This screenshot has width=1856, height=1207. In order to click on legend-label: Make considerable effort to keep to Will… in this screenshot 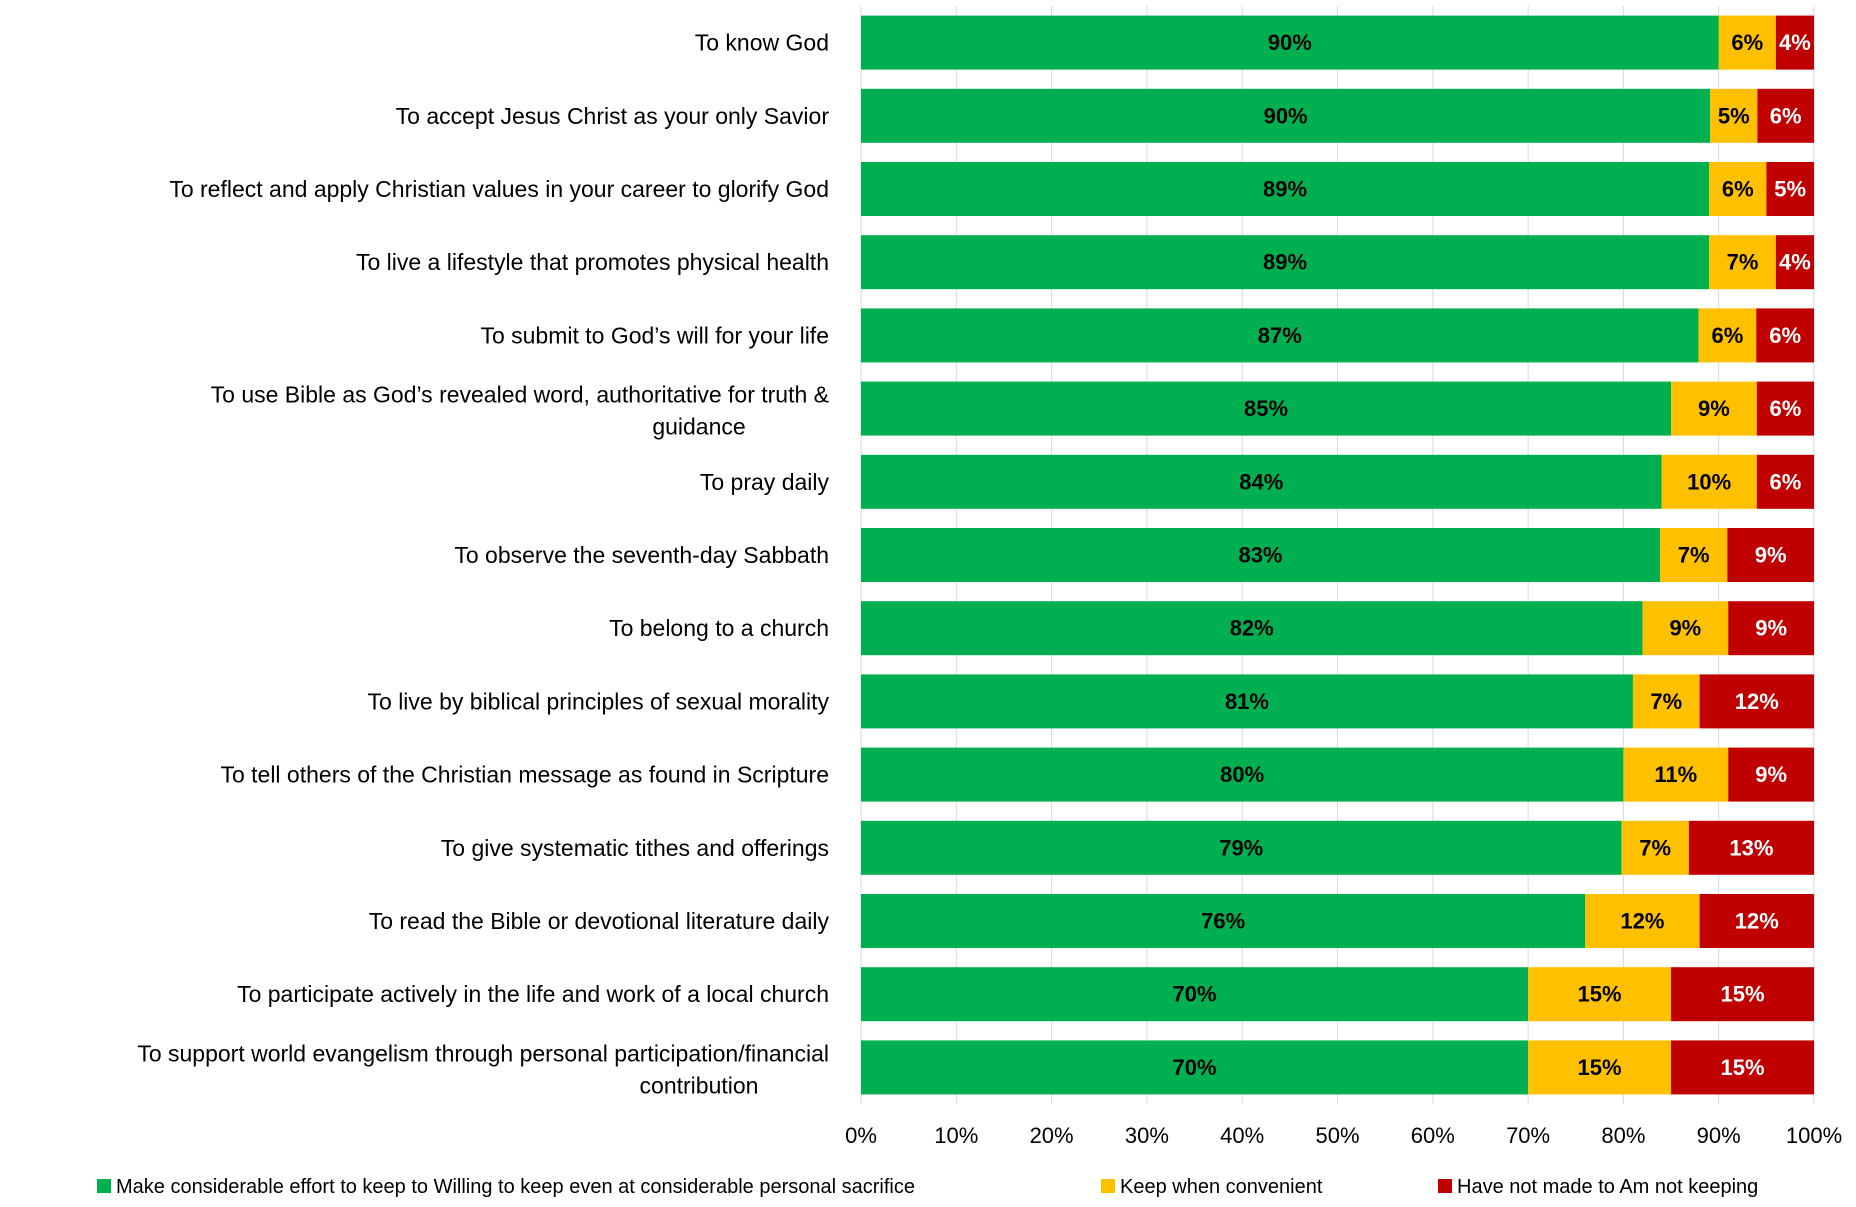, I will do `click(515, 1187)`.